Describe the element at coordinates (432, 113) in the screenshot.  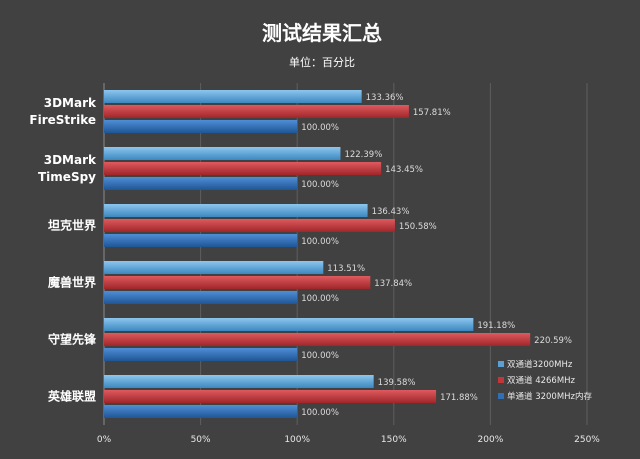
I see `data-label: 157.81%` at that location.